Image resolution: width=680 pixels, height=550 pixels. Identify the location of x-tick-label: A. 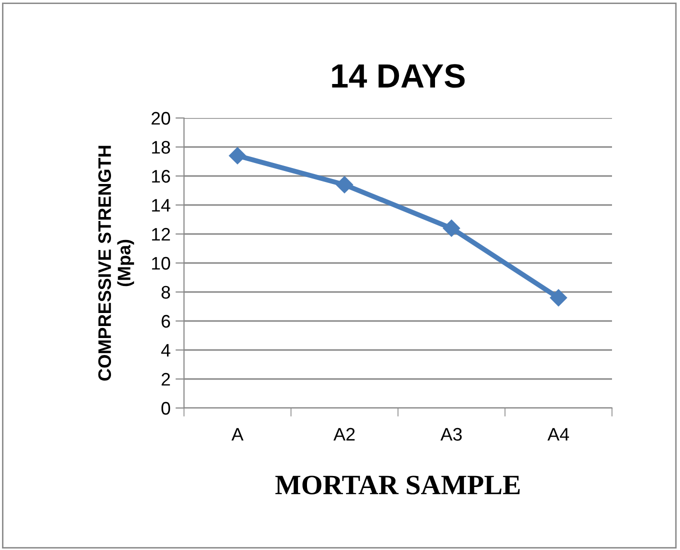
(238, 434).